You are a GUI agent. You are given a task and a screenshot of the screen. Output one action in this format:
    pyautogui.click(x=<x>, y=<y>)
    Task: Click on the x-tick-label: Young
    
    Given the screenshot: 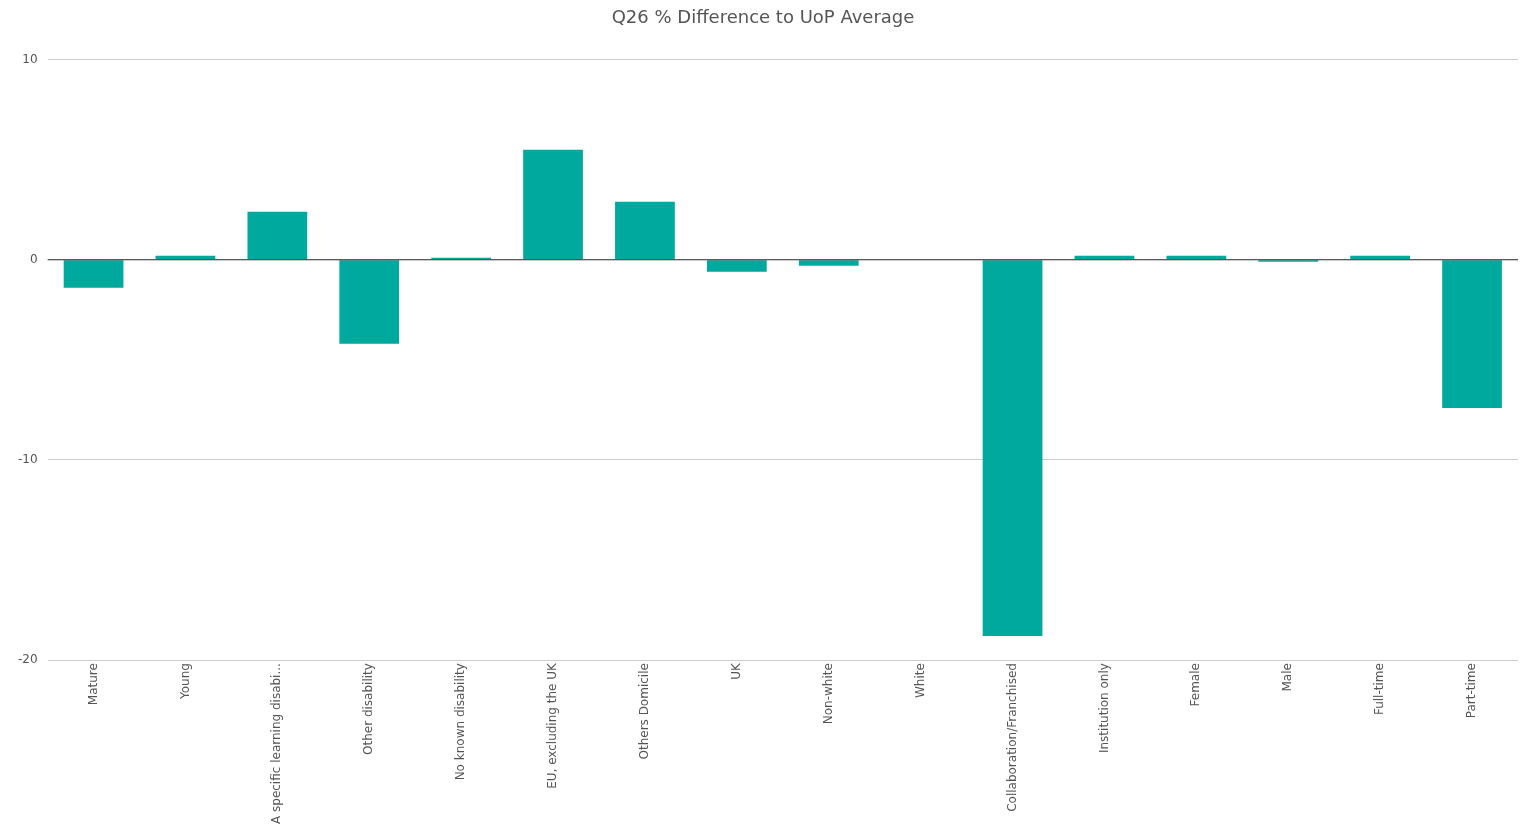 What is the action you would take?
    pyautogui.click(x=184, y=682)
    